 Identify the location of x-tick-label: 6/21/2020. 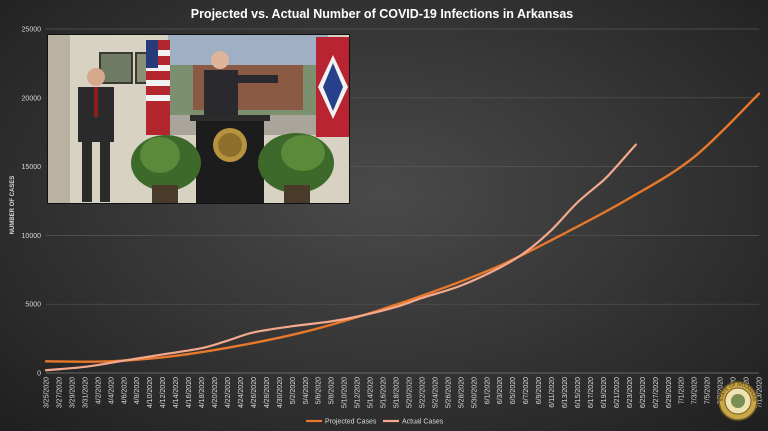
(617, 392).